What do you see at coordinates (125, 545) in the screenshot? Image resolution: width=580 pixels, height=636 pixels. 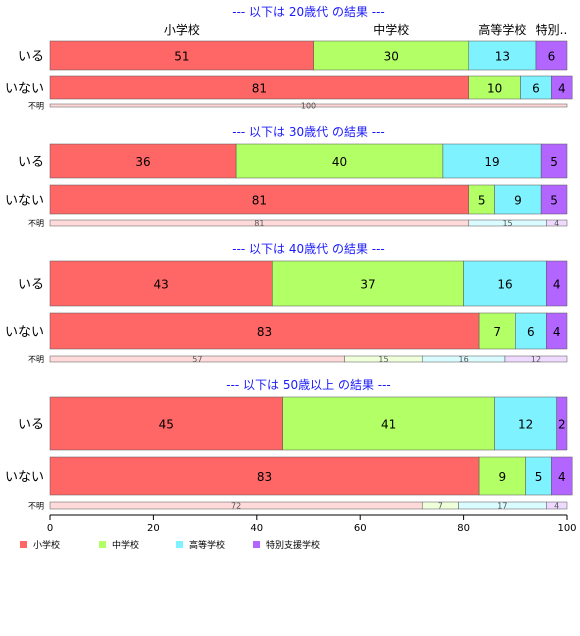 I see `legend-label: 中学校` at bounding box center [125, 545].